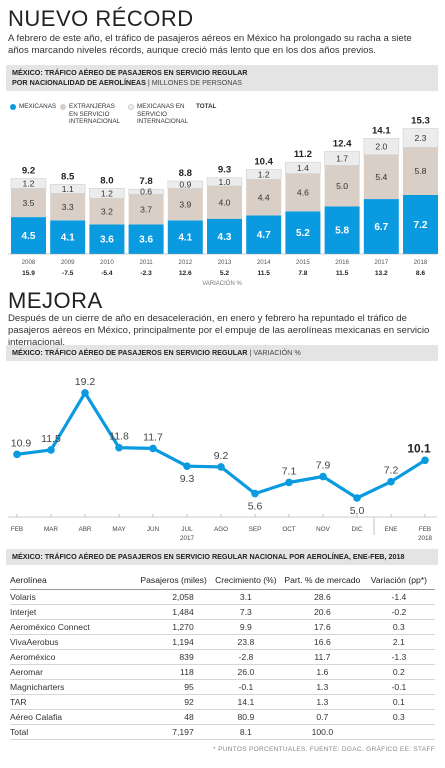 Image resolution: width=445 pixels, height=768 pixels. I want to click on table-cell: 23.8, so click(245, 642).